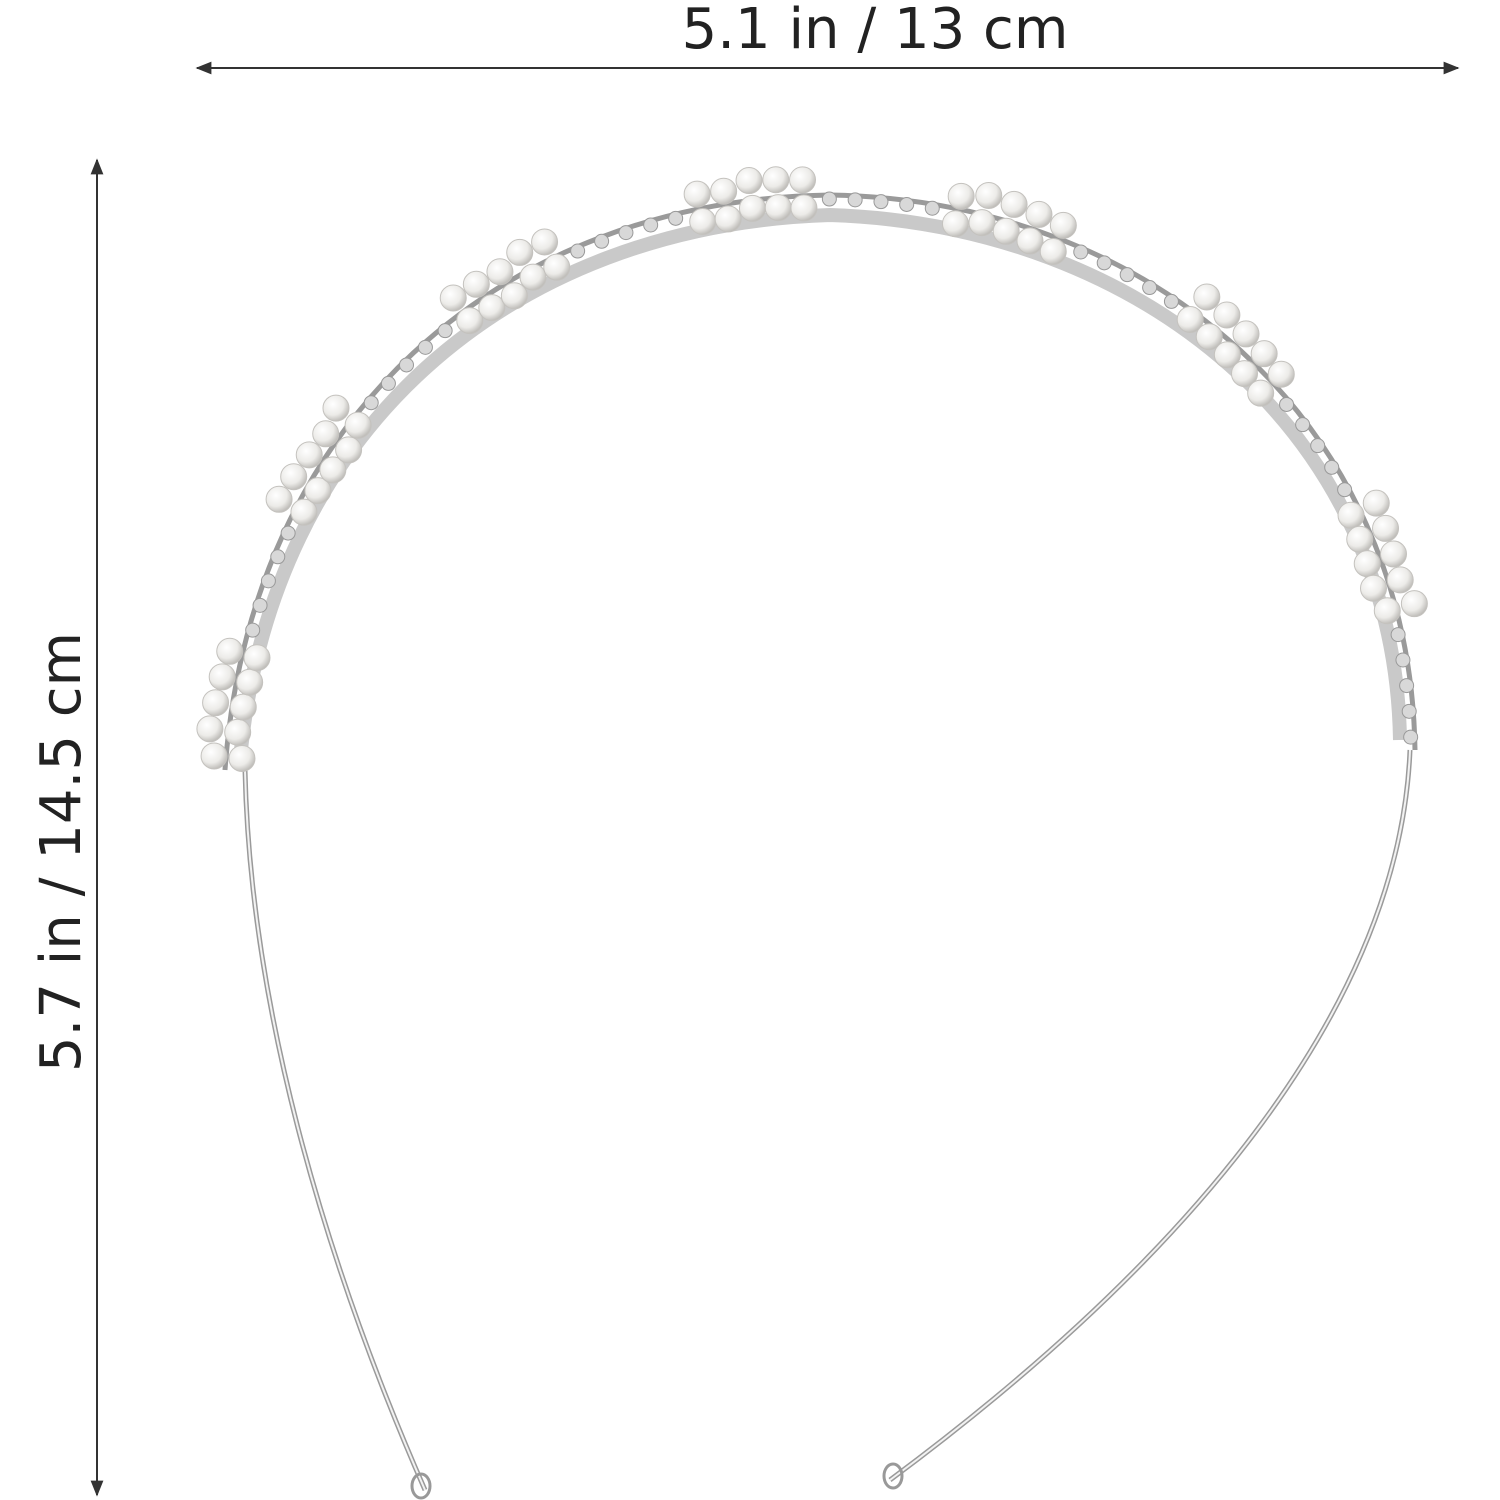 The width and height of the screenshot is (1500, 1500). I want to click on left-wire-highlight, so click(335, 1130).